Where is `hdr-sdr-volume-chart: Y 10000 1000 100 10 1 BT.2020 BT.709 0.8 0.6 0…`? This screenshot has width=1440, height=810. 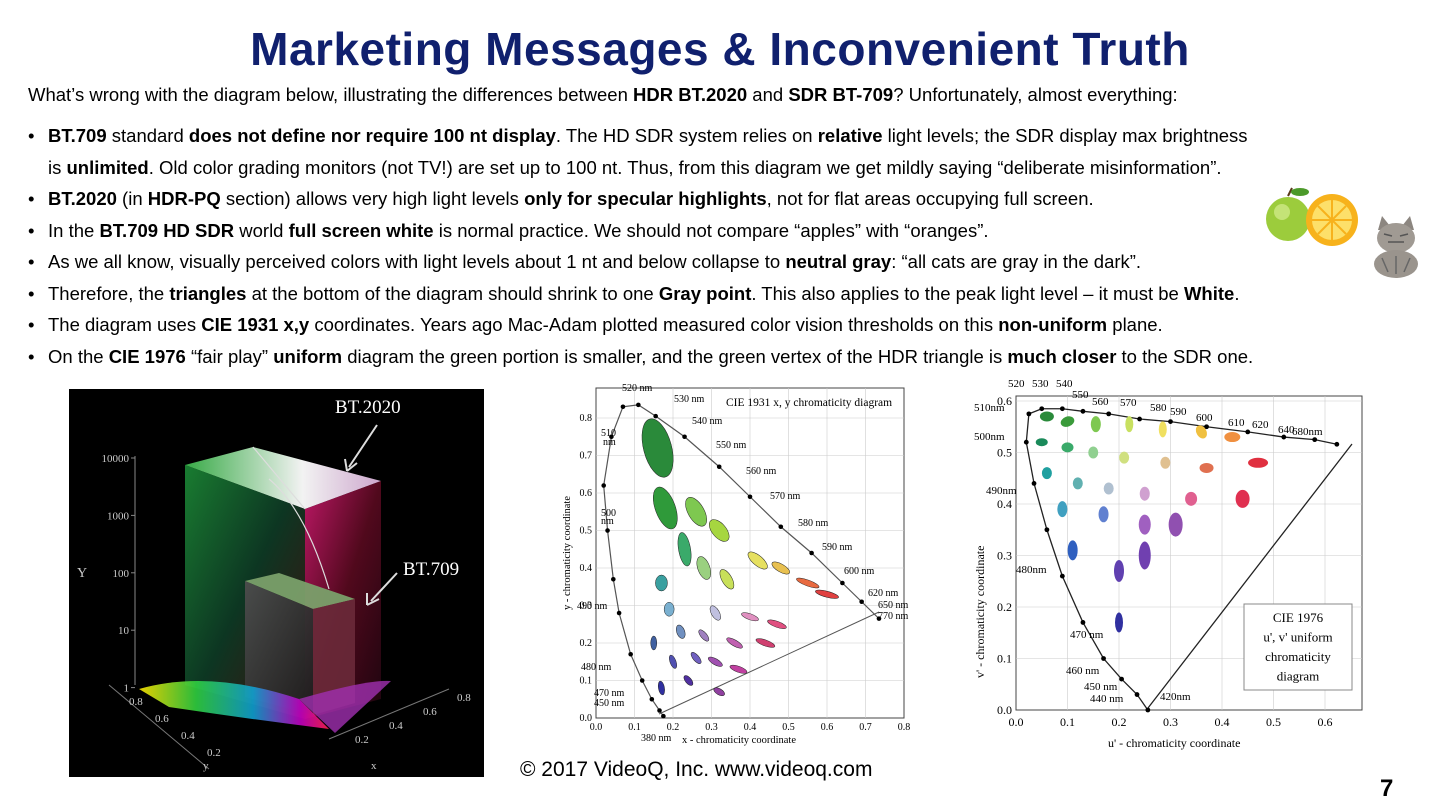
hdr-sdr-volume-chart: Y 10000 1000 100 10 1 BT.2020 BT.709 0.8 0.6 0… is located at coordinates (276, 583).